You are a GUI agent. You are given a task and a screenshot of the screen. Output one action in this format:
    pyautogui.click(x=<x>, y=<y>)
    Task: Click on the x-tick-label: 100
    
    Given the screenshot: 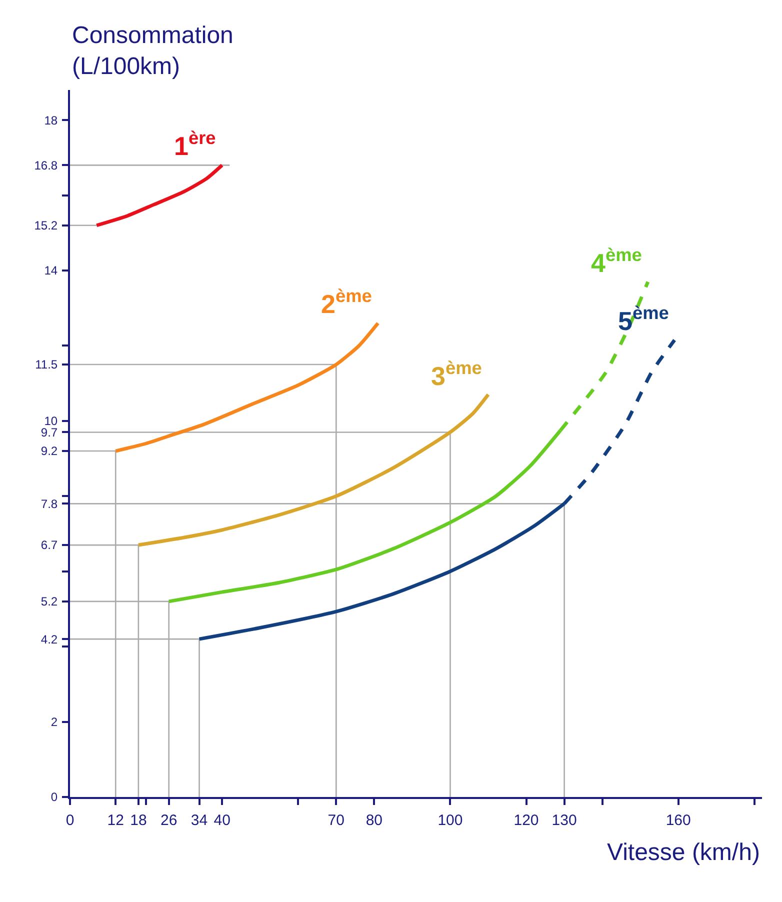 What is the action you would take?
    pyautogui.click(x=450, y=820)
    